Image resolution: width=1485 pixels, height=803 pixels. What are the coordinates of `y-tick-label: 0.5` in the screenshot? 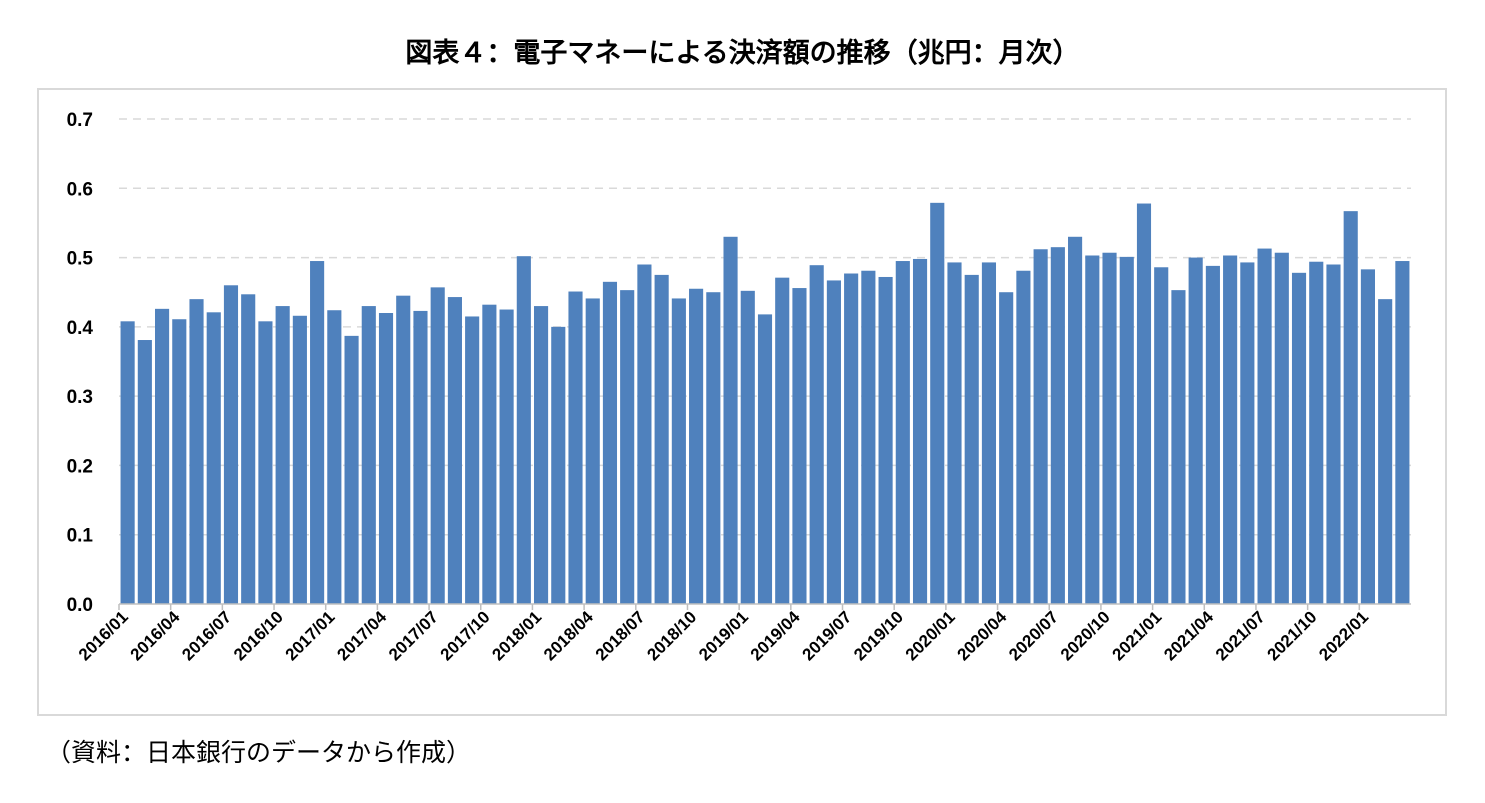 It's located at (80, 259).